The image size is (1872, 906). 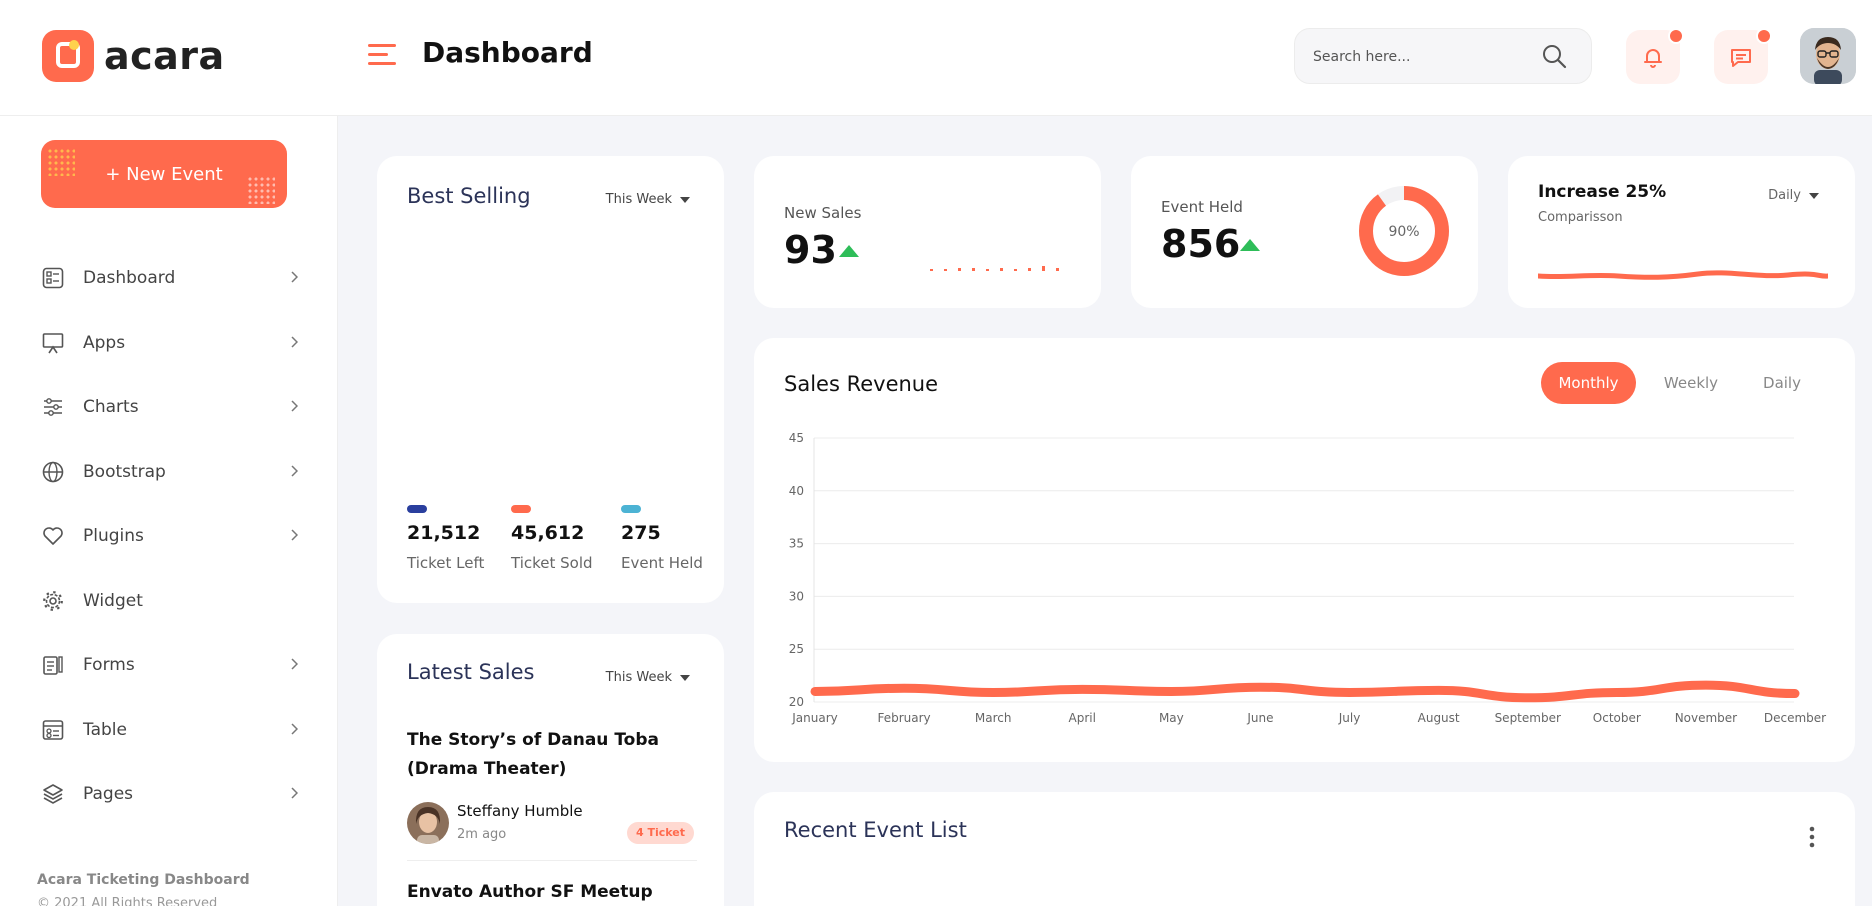 What do you see at coordinates (169, 343) in the screenshot?
I see `sidebar-item-apps: Apps` at bounding box center [169, 343].